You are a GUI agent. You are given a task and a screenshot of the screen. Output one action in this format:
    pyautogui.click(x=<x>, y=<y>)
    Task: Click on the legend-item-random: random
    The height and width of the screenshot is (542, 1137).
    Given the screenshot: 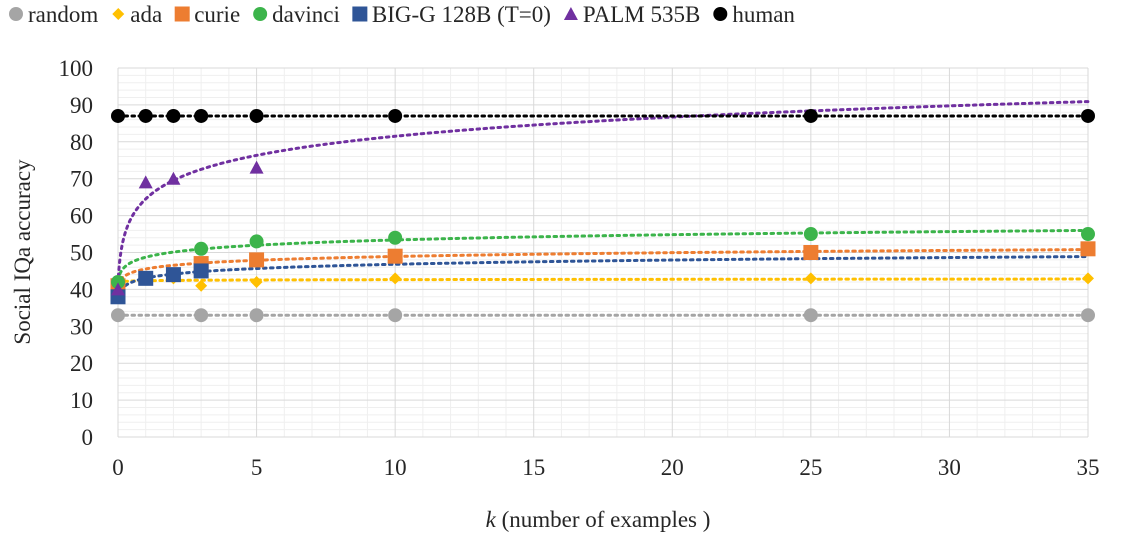 What is the action you would take?
    pyautogui.click(x=53, y=14)
    